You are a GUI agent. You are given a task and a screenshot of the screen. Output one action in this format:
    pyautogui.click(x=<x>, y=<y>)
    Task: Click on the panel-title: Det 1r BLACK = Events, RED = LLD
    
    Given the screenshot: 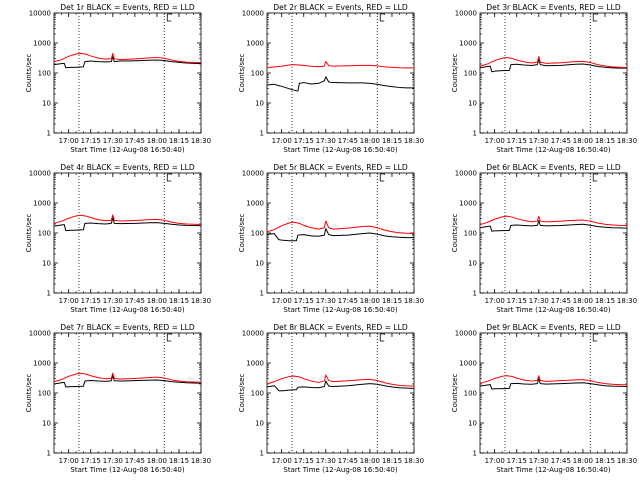 What is the action you would take?
    pyautogui.click(x=127, y=7)
    